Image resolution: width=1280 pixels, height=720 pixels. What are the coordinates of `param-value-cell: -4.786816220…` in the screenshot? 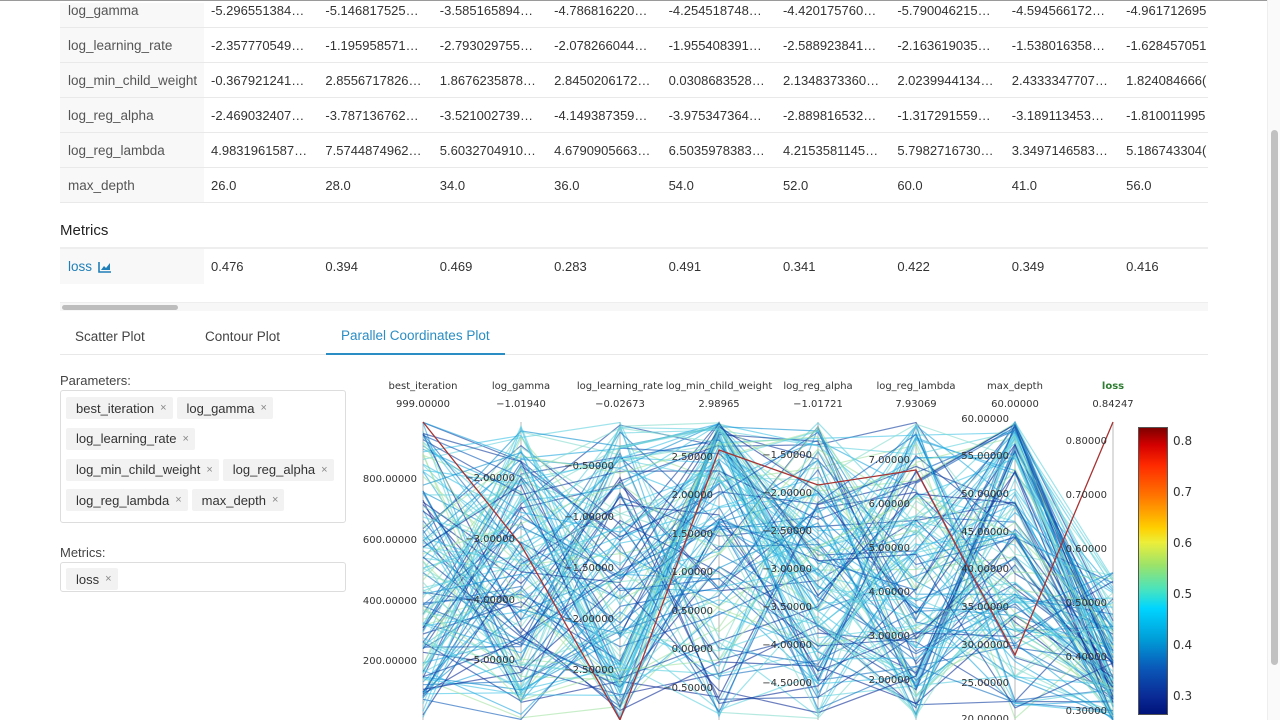 It's located at (601, 10).